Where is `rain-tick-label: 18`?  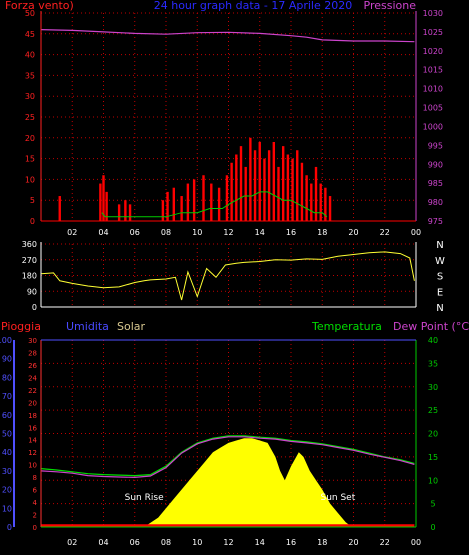 rain-tick-label: 18 is located at coordinates (32, 416).